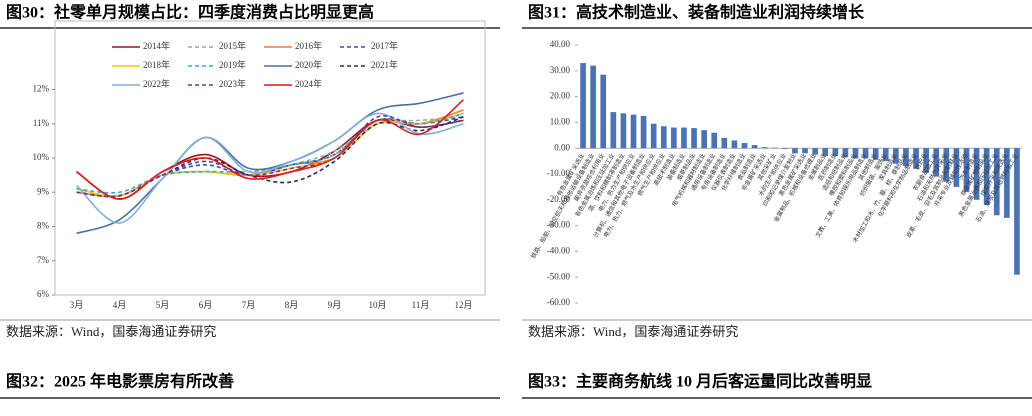  I want to click on x-tick-label: 11月, so click(421, 305).